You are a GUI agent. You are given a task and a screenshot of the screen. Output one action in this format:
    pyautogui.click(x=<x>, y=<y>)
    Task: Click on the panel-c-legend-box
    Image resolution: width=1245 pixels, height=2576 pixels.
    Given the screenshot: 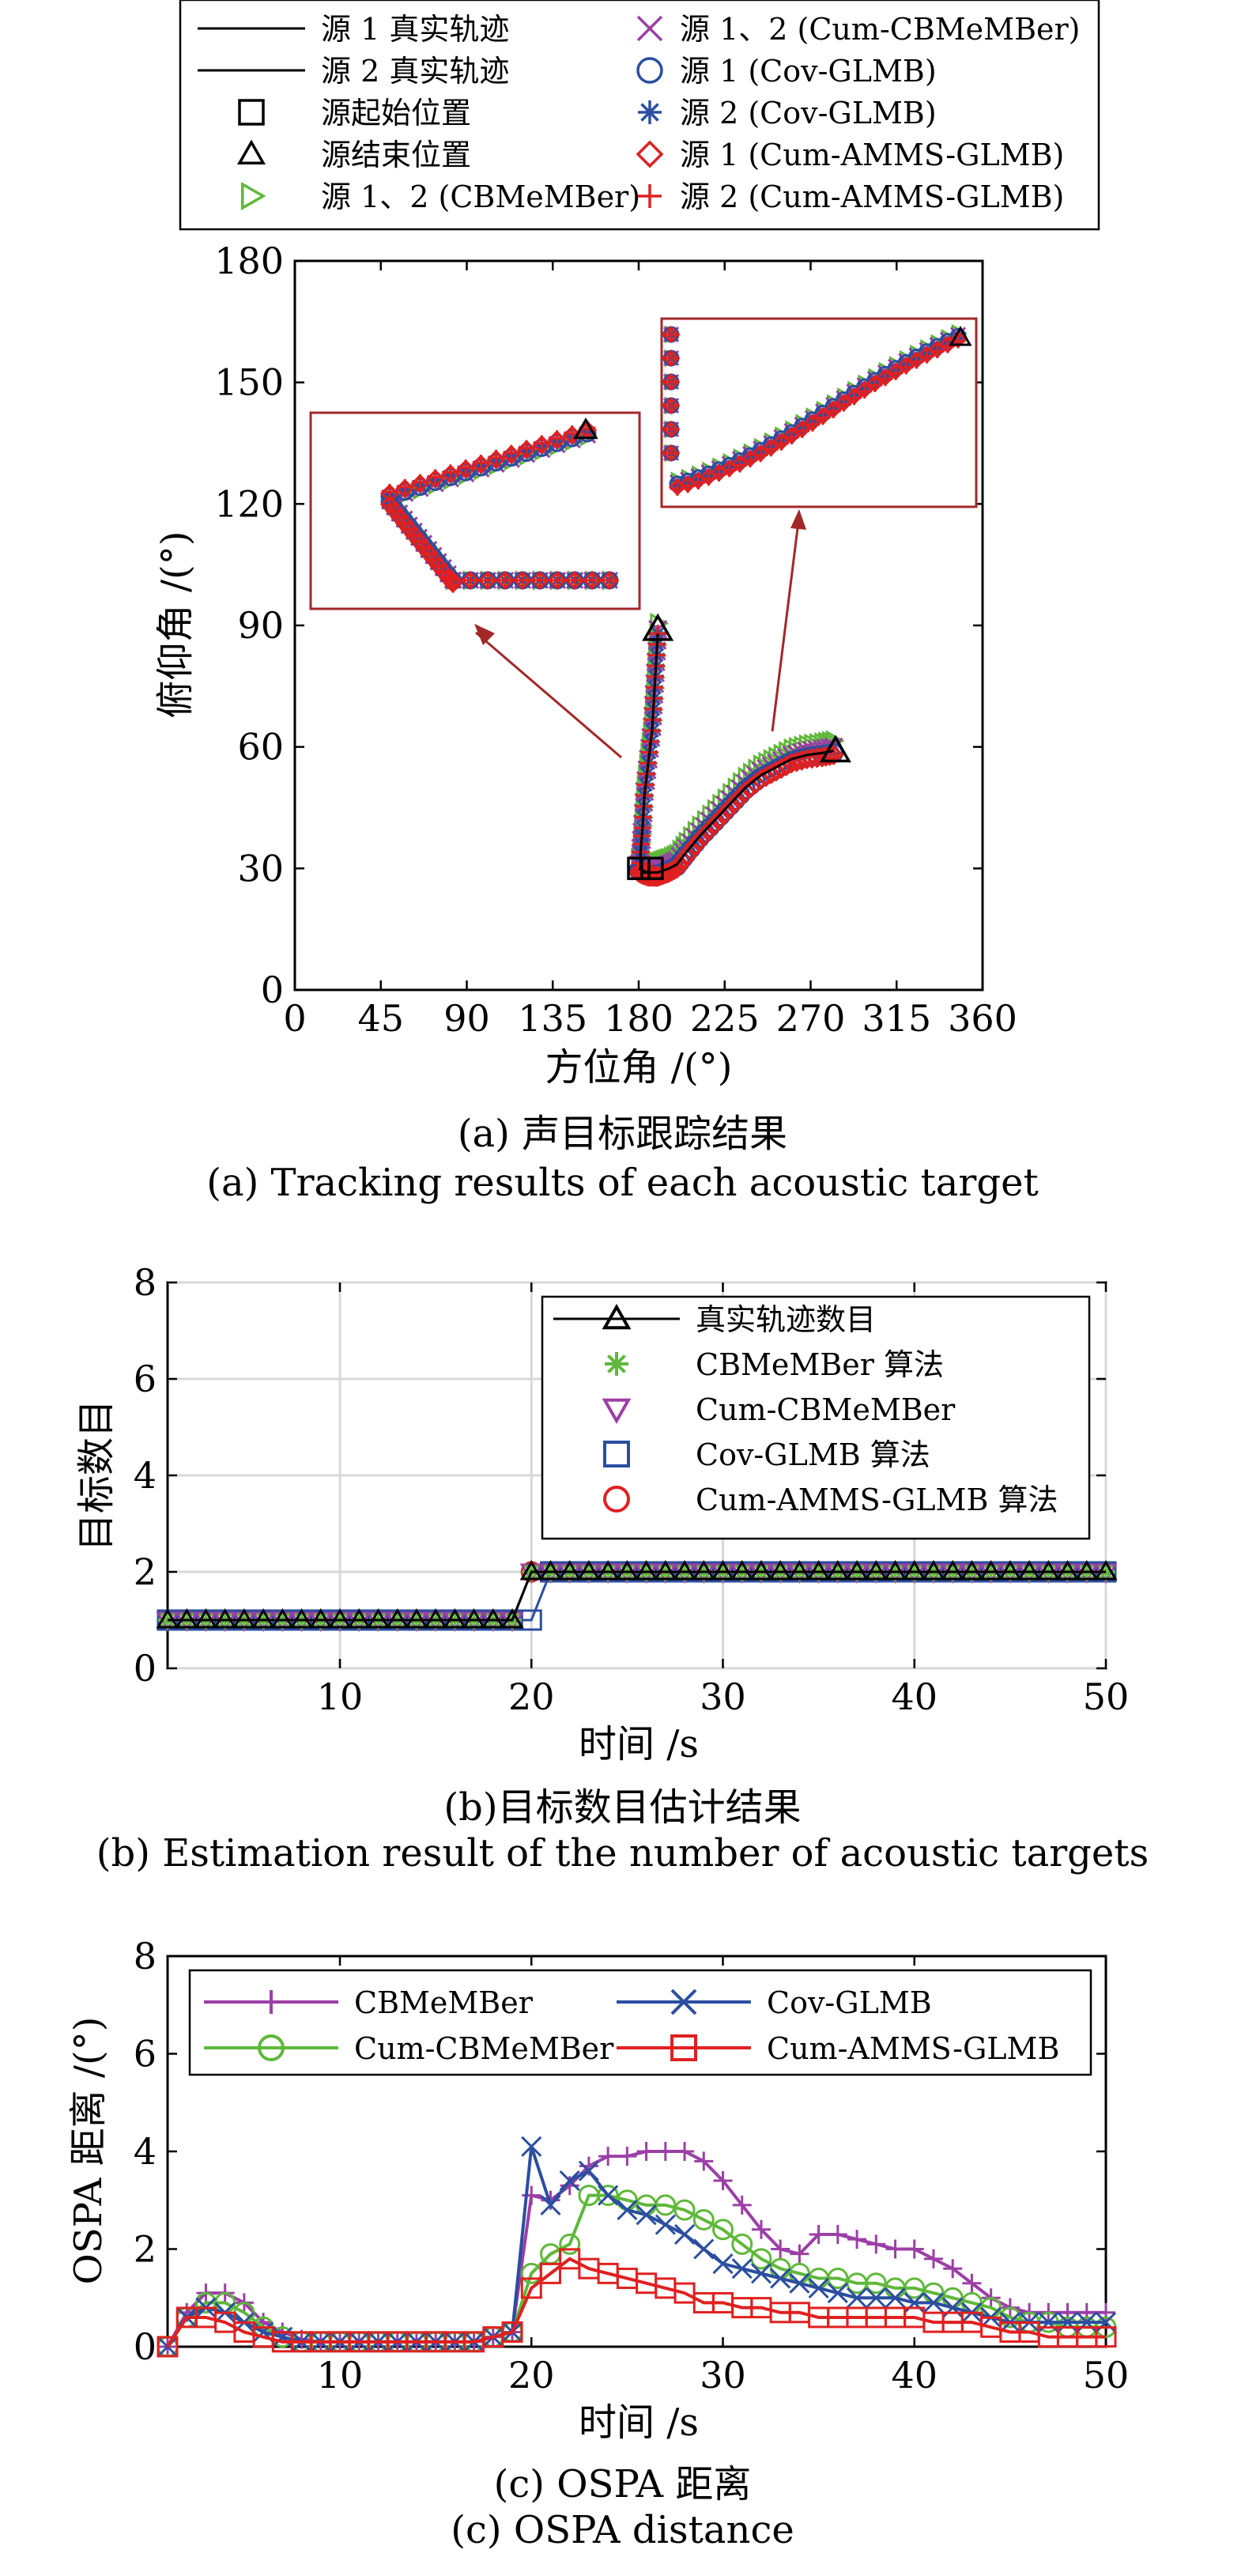 What is the action you would take?
    pyautogui.click(x=640, y=2022)
    